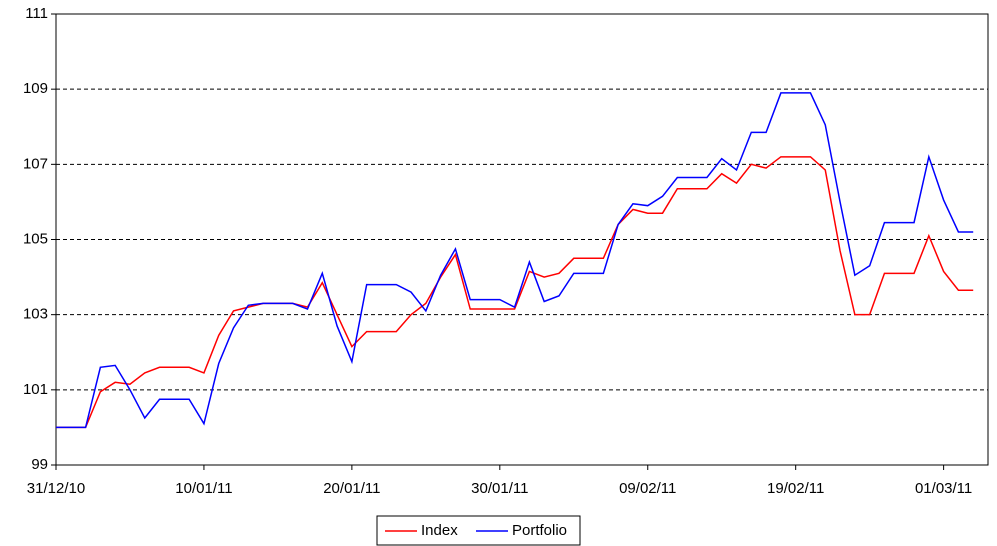  I want to click on y-tick-label: 105, so click(35, 238).